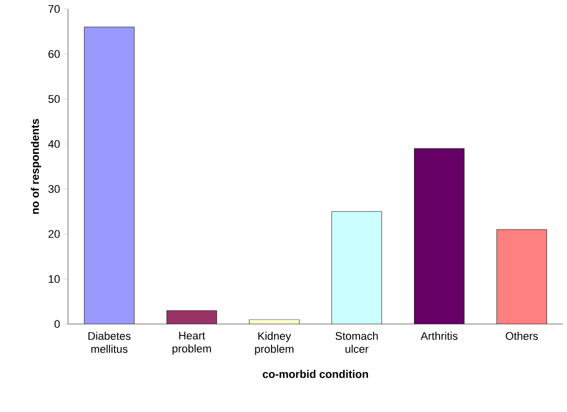 Image resolution: width=567 pixels, height=412 pixels. Describe the element at coordinates (36, 166) in the screenshot. I see `y-axis-title: no of respondents` at that location.